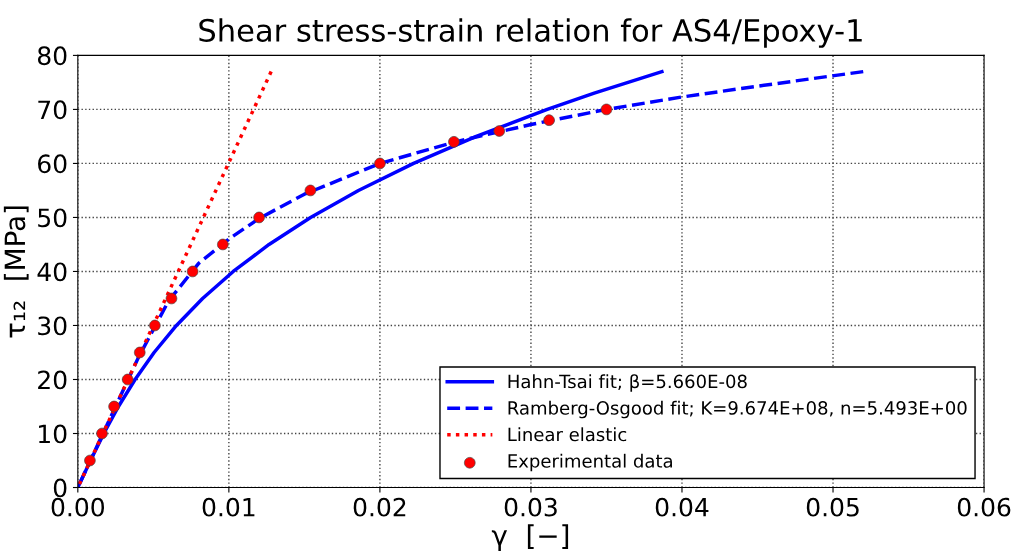 The width and height of the screenshot is (1024, 554). I want to click on y-tick-label: 80, so click(52, 56).